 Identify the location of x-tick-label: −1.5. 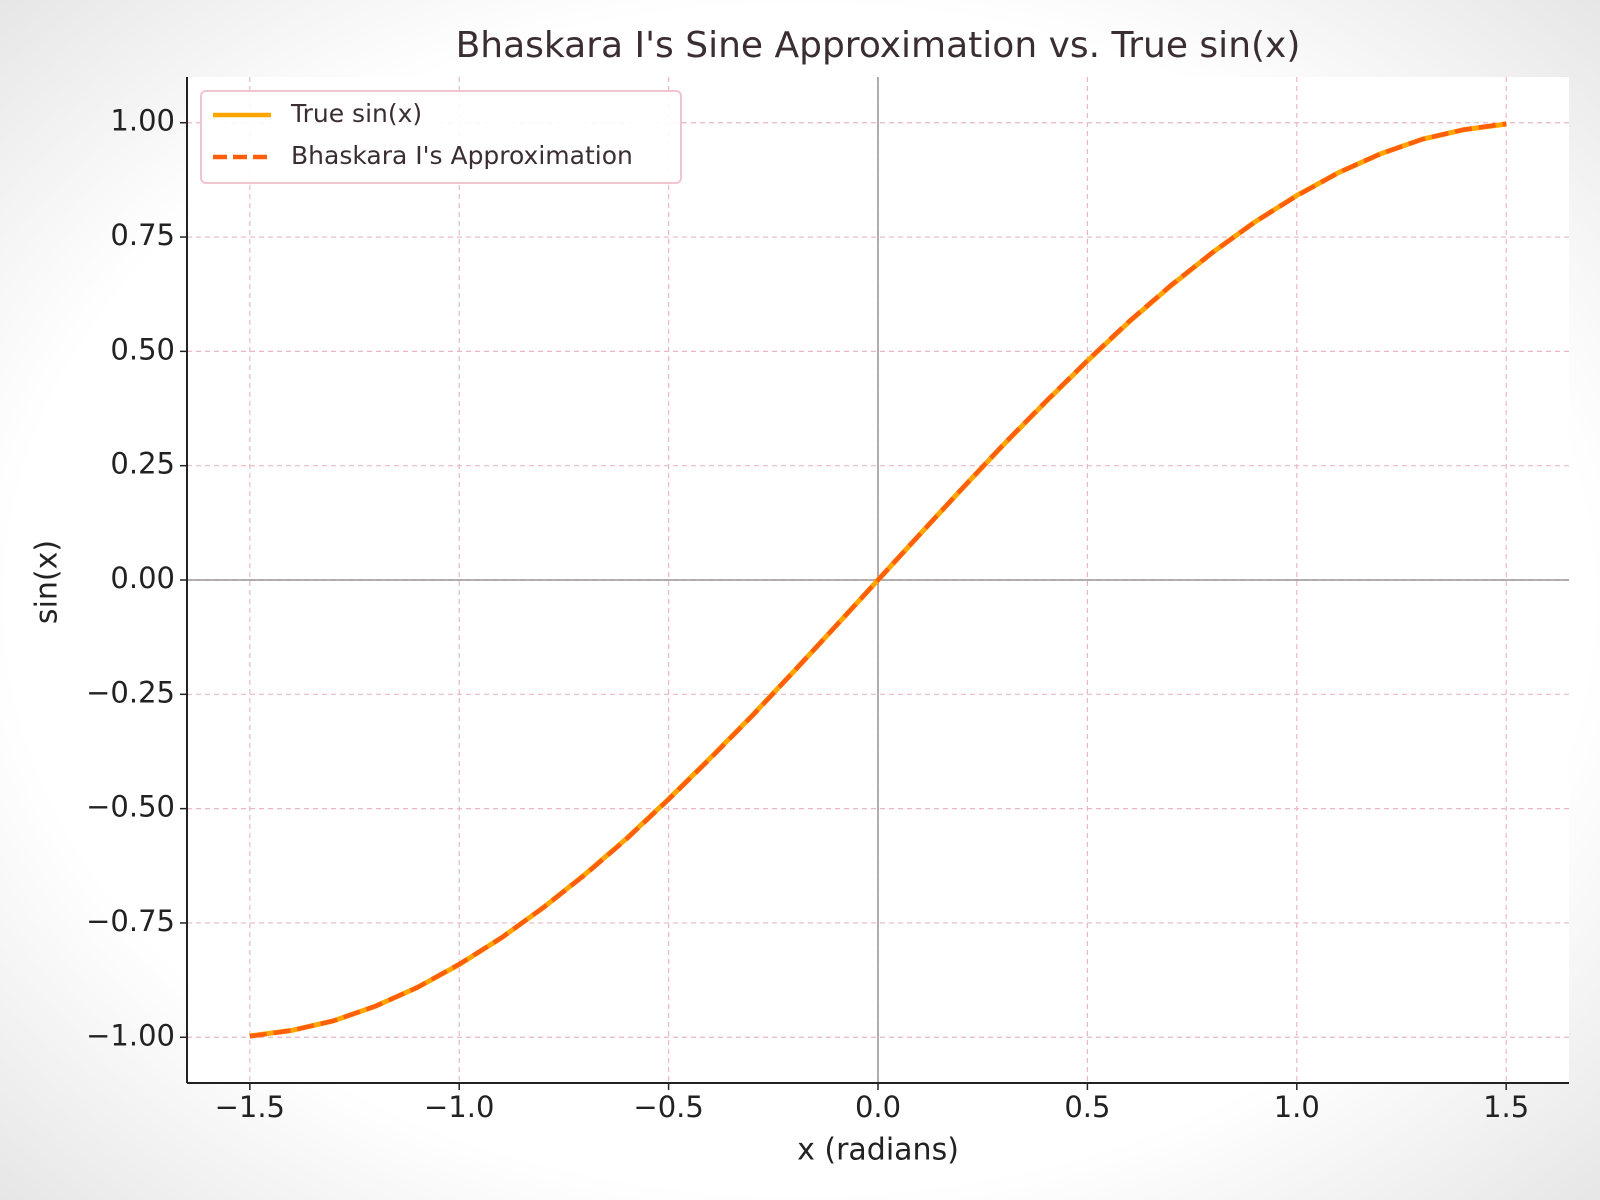
(250, 1107).